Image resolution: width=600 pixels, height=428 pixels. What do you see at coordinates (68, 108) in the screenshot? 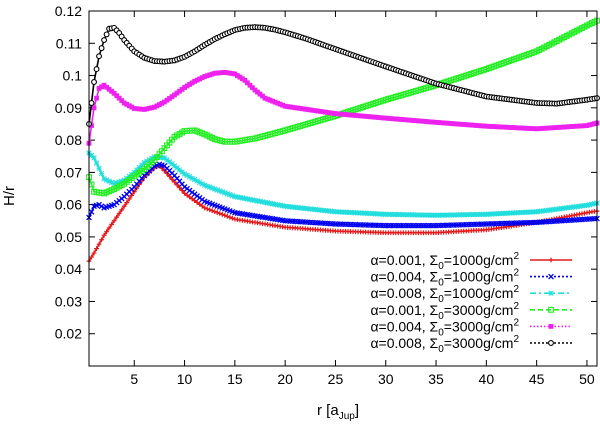
I see `y-tick-label: 0.09` at bounding box center [68, 108].